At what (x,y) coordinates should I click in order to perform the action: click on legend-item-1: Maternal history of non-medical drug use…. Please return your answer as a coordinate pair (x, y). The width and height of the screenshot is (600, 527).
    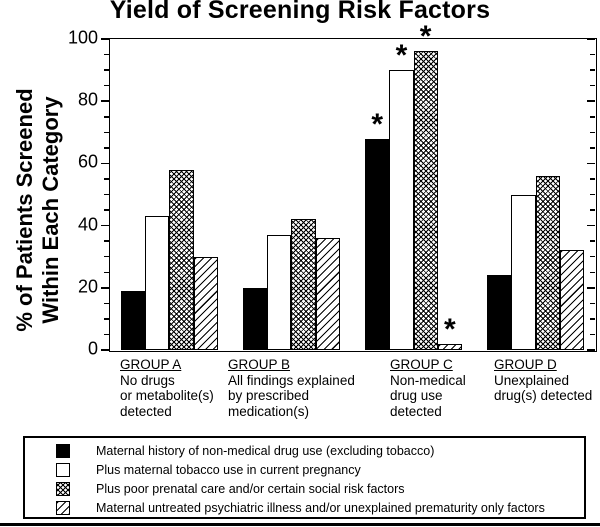
    Looking at the image, I should click on (304, 450).